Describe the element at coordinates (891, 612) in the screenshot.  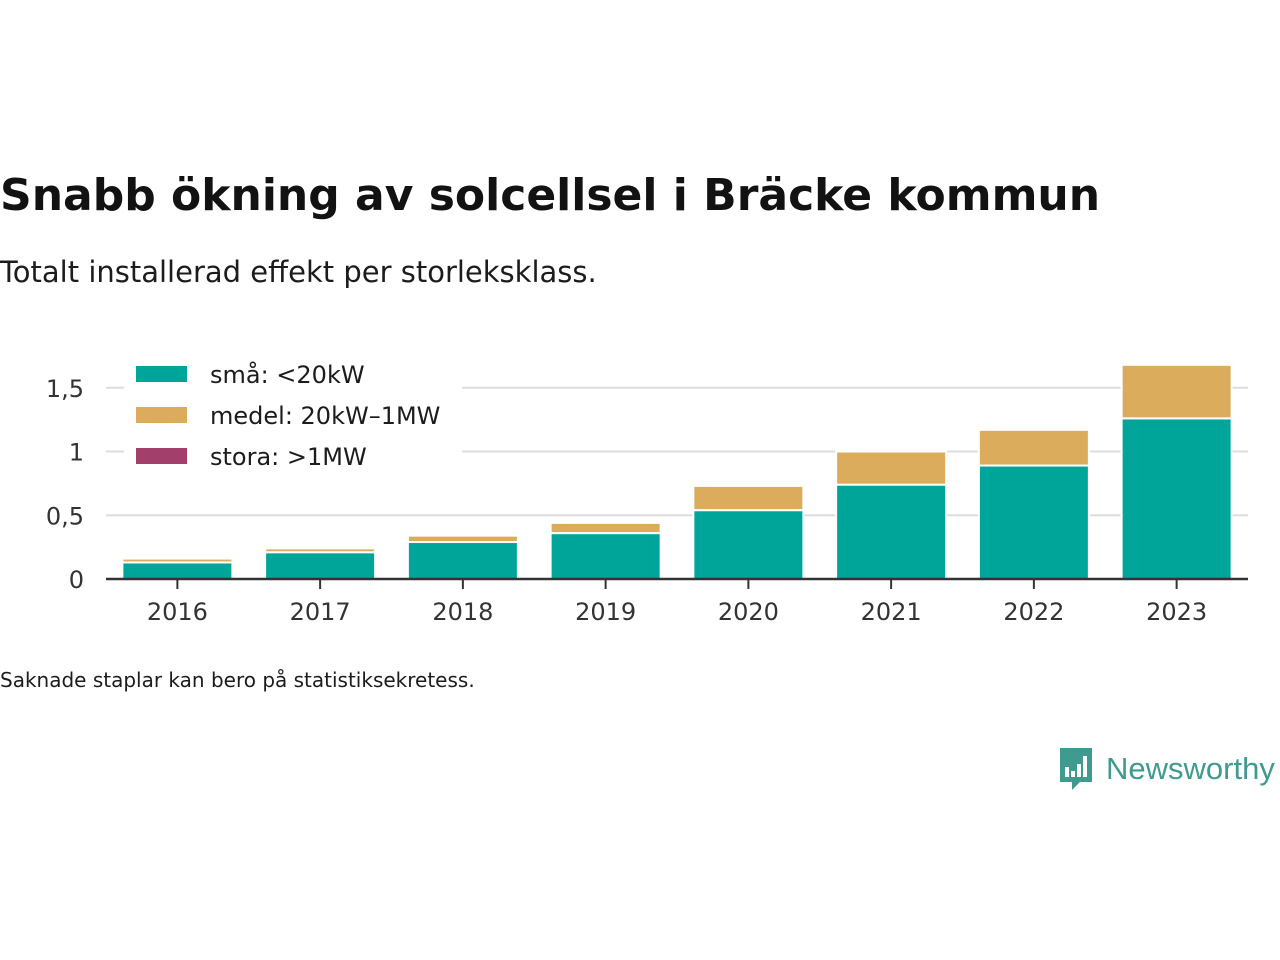
I see `x-tick-label: 2021` at that location.